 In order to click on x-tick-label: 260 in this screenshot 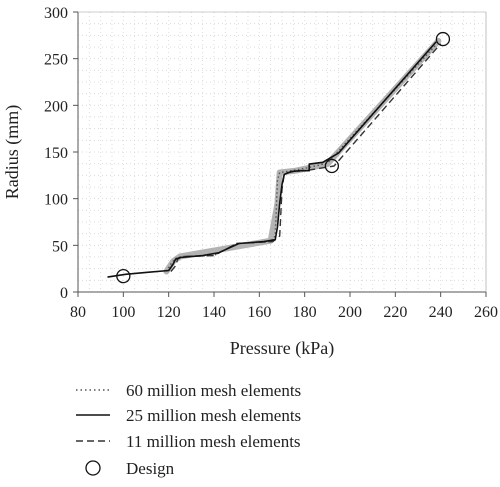, I will do `click(486, 312)`.